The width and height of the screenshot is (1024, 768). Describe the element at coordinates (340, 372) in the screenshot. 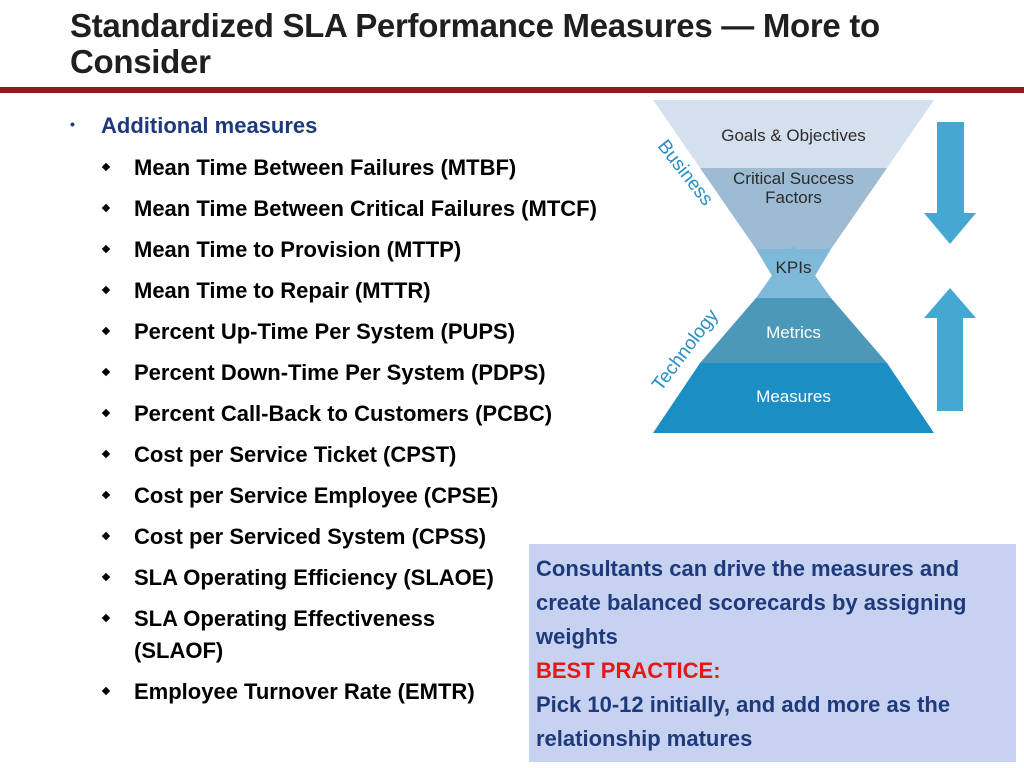

I see `list-item-label: Percent Down-Time Per System (PDPS)` at that location.